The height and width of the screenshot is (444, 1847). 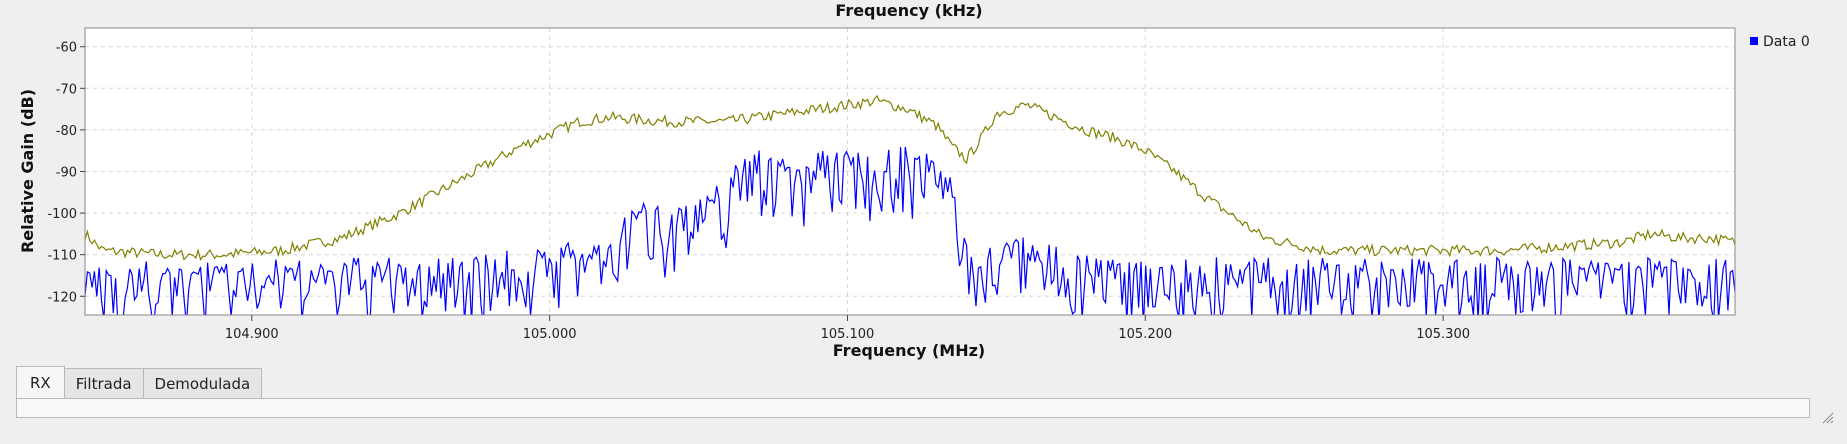 What do you see at coordinates (40, 382) in the screenshot?
I see `tab-rx: RX` at bounding box center [40, 382].